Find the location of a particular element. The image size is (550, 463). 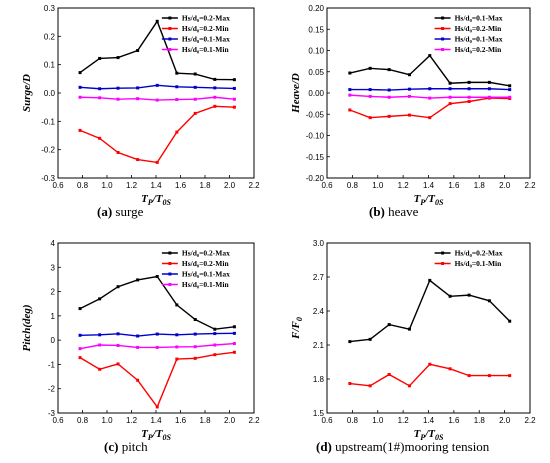

legend-entry: Hs/d₀=0.2-Min is located at coordinates (206, 28).